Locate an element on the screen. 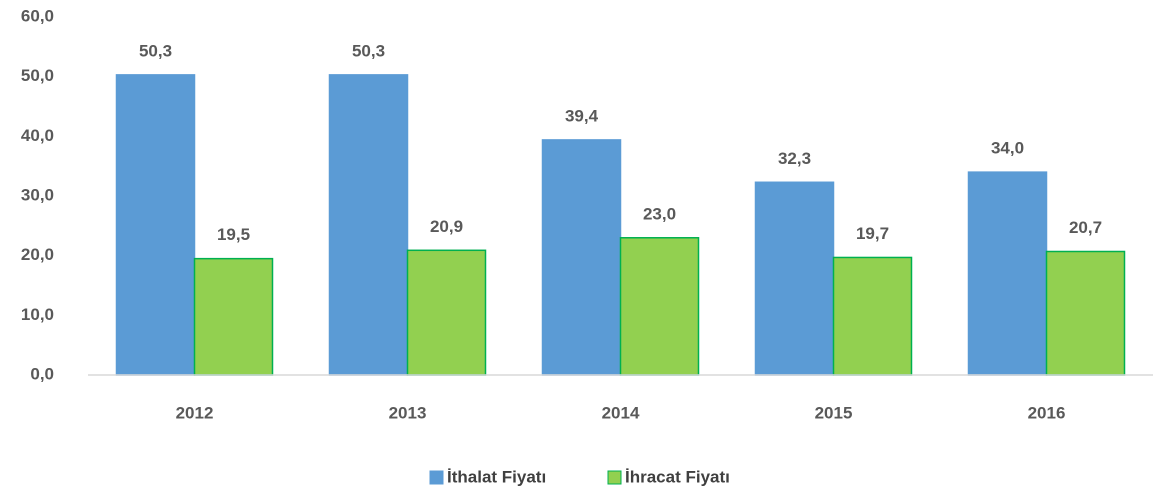 This screenshot has height=492, width=1157. data-label: 19,5 is located at coordinates (233, 234).